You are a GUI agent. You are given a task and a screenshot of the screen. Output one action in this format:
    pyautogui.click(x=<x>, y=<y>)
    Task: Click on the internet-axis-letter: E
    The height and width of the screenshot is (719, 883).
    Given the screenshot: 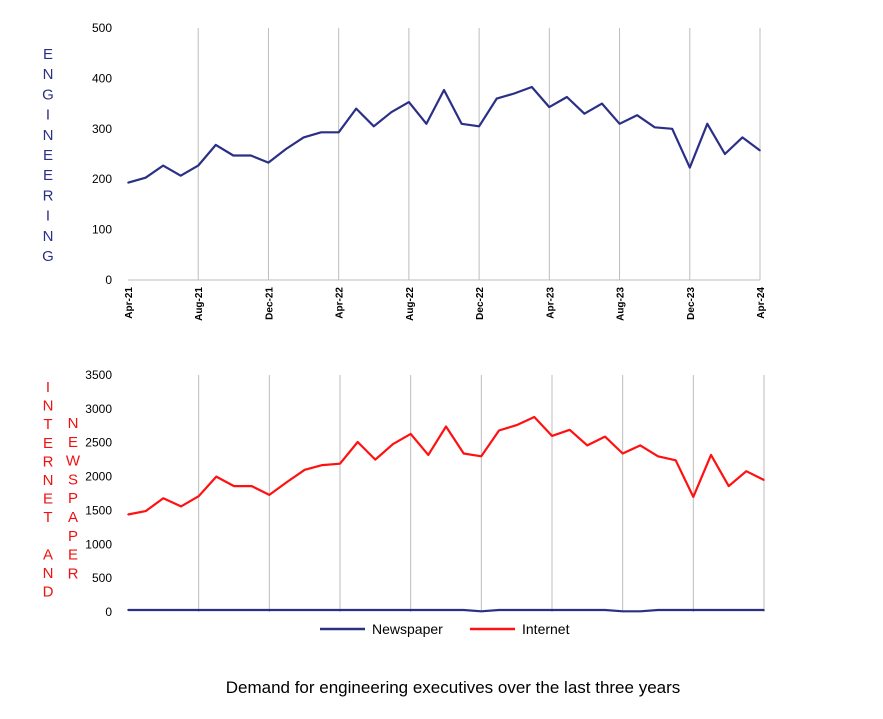 What is the action you would take?
    pyautogui.click(x=48, y=499)
    